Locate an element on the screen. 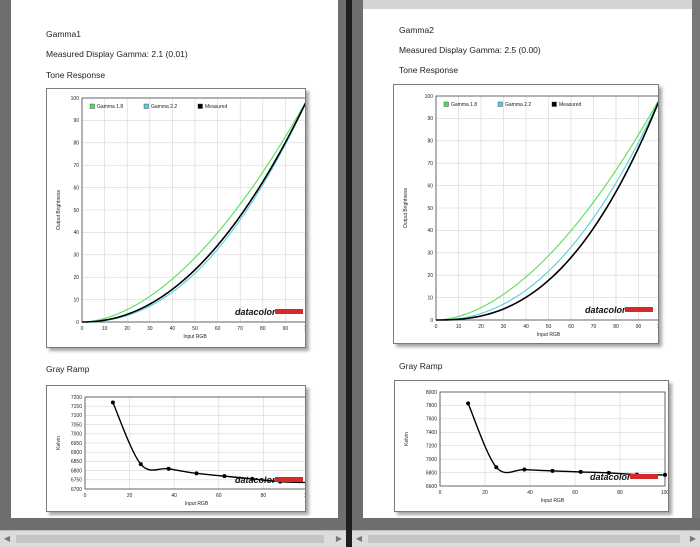  report-title: Gamma1 is located at coordinates (63, 34).